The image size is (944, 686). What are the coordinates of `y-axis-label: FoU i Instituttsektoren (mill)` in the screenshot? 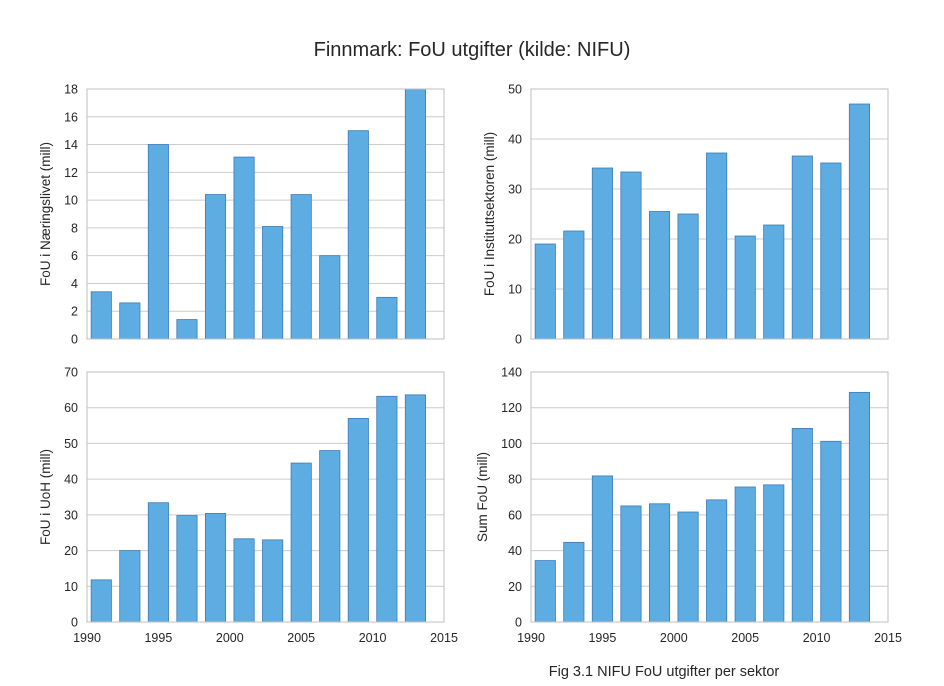 It's located at (489, 214).